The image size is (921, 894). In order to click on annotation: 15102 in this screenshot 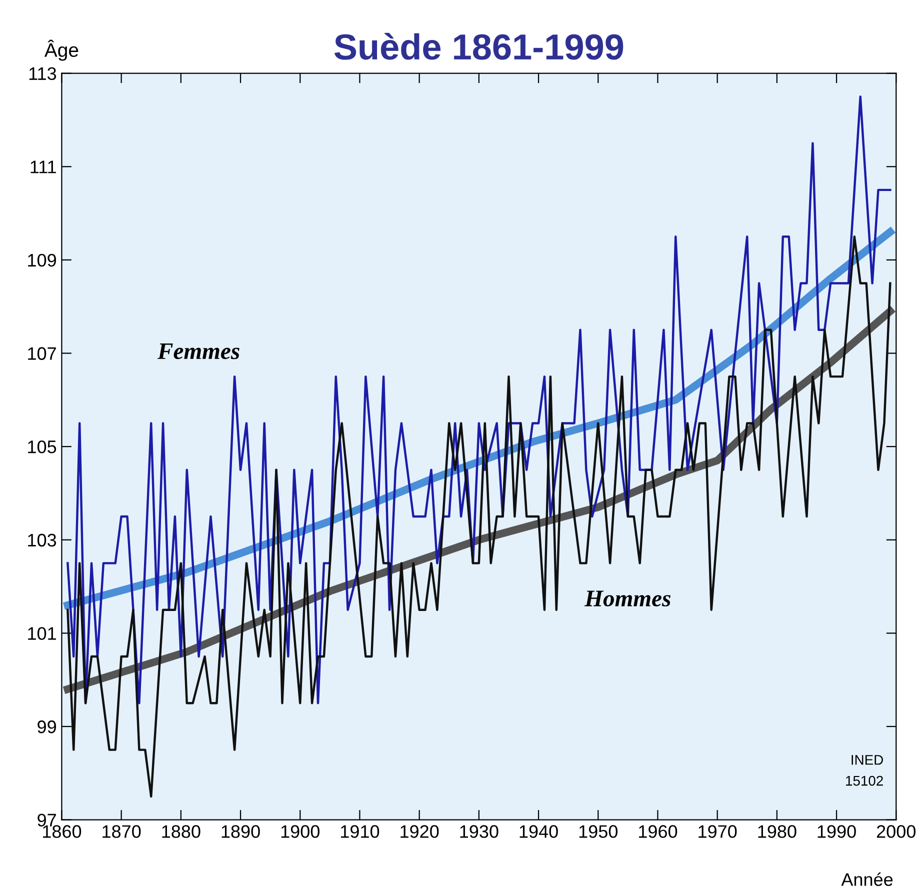, I will do `click(864, 781)`.